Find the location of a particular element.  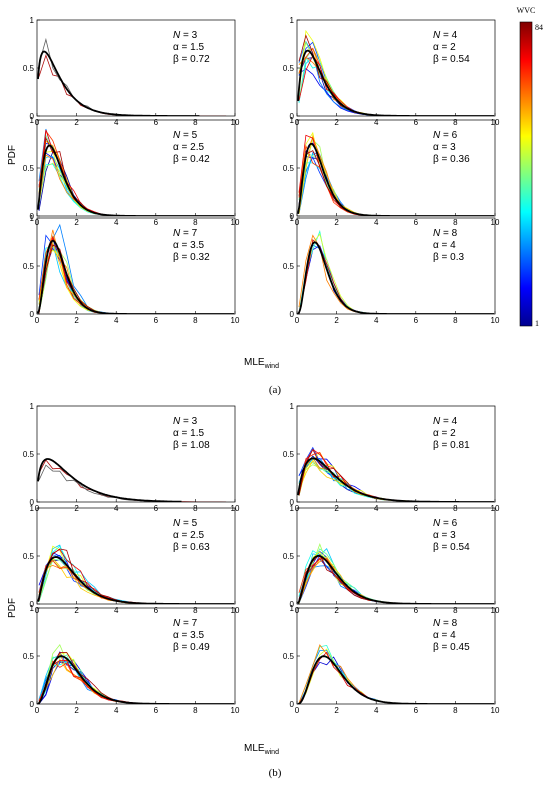

annotation-beta: β = 0.63 is located at coordinates (191, 547).